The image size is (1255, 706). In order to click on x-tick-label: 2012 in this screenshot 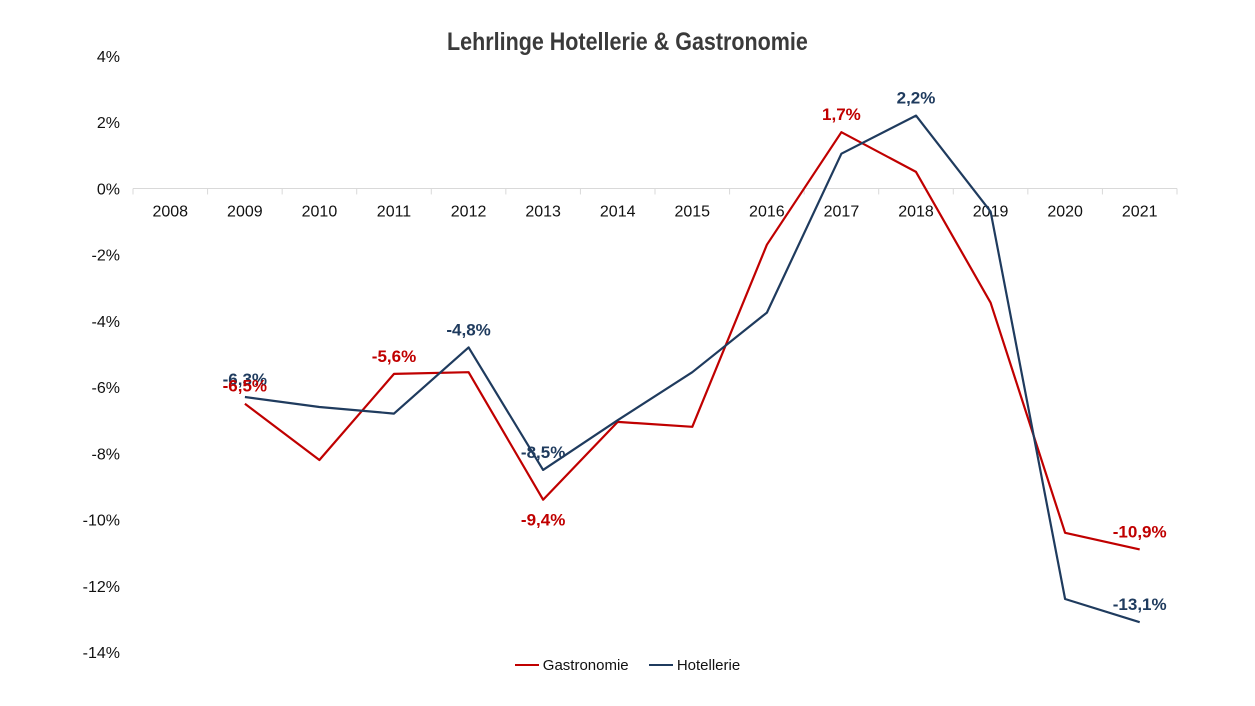, I will do `click(469, 211)`.